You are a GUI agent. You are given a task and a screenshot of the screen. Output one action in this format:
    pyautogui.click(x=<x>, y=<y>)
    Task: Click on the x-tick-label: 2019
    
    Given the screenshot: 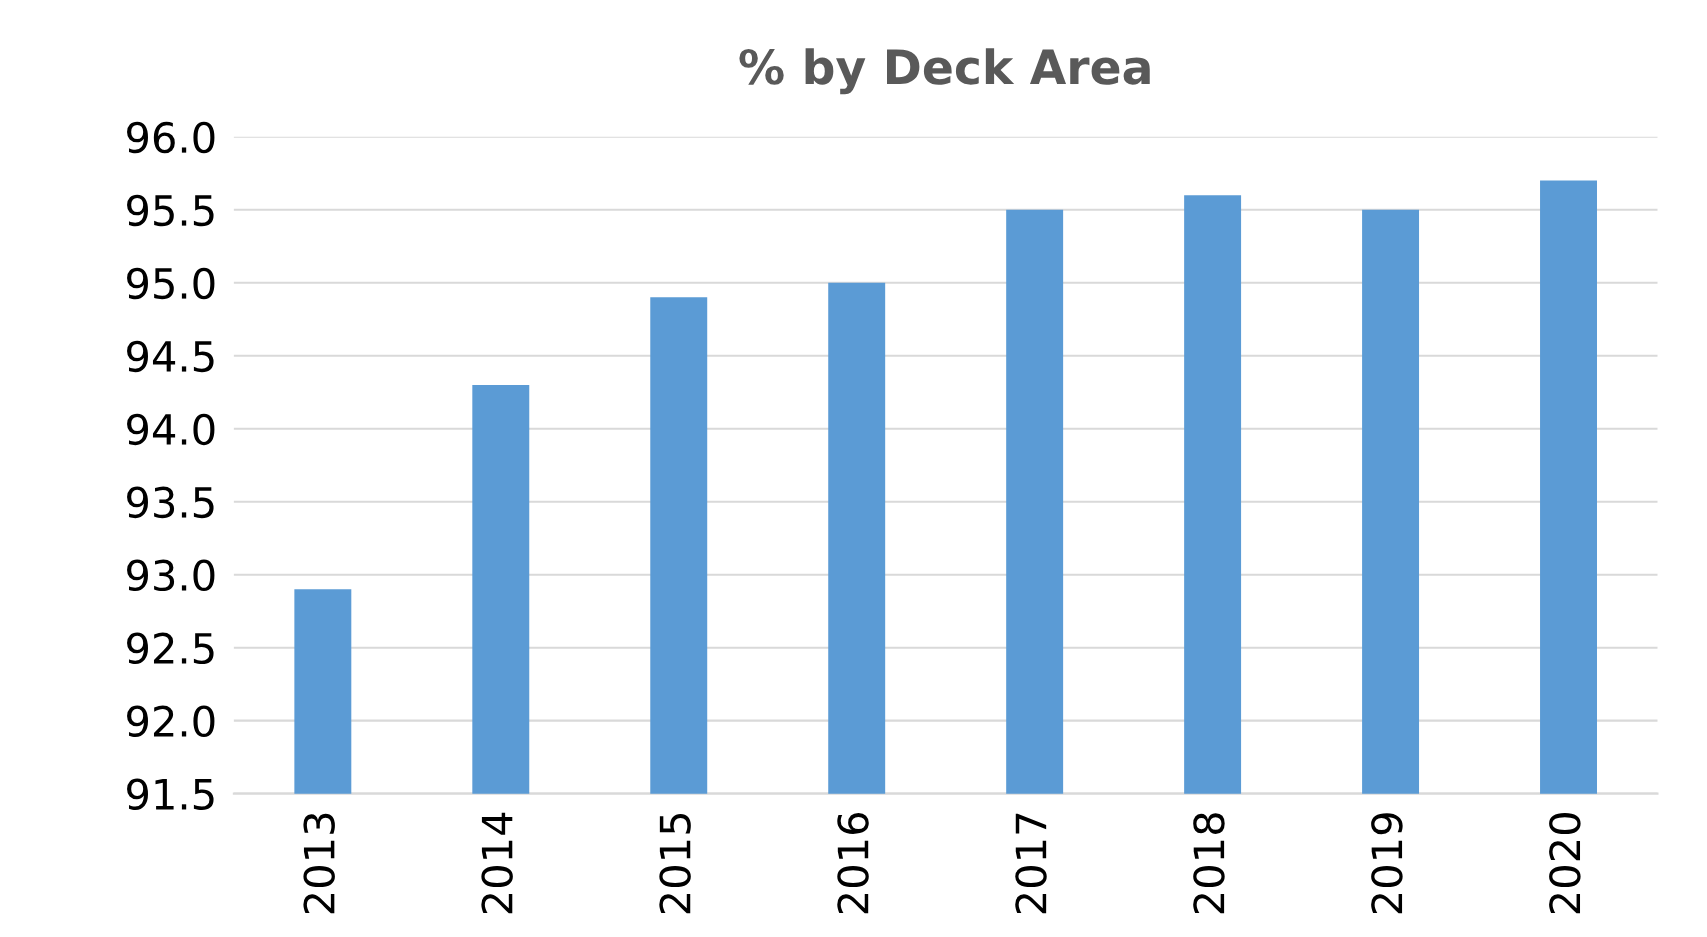 What is the action you would take?
    pyautogui.click(x=1387, y=863)
    